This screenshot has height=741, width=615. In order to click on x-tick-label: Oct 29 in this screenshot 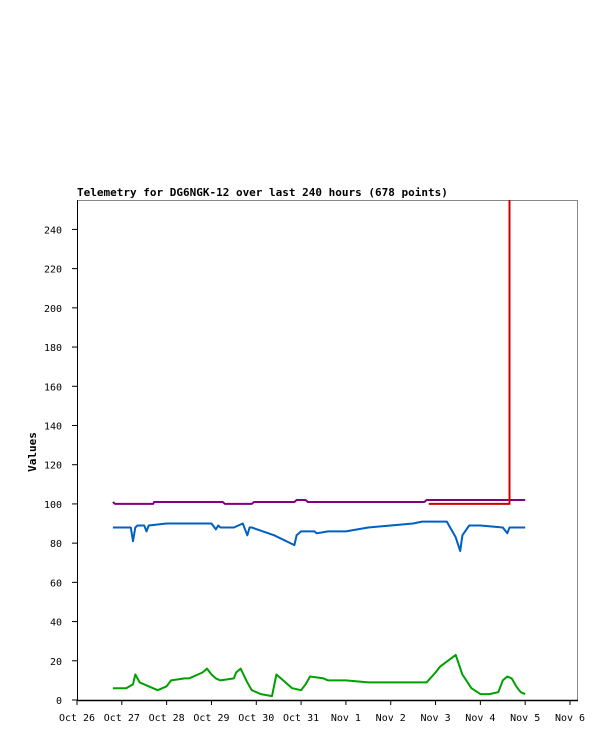, I will do `click(211, 718)`.